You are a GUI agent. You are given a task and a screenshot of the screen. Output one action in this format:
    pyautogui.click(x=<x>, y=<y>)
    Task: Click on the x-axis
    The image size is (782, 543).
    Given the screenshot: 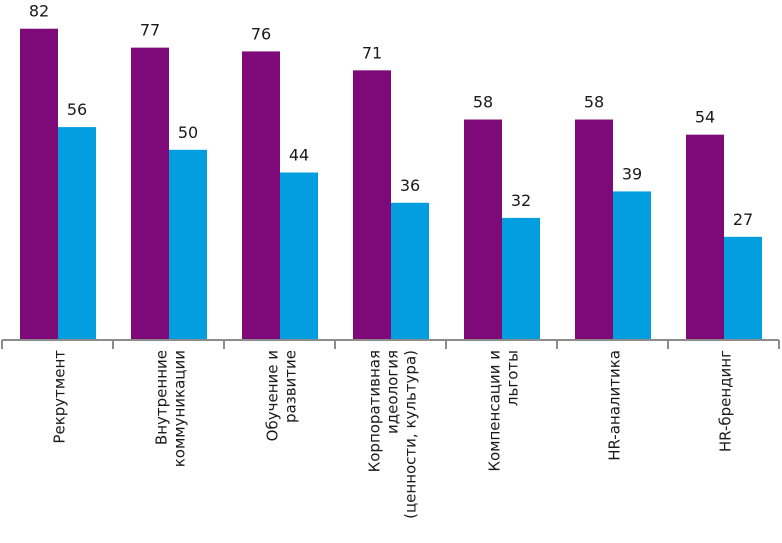 What is the action you would take?
    pyautogui.click(x=390, y=344)
    